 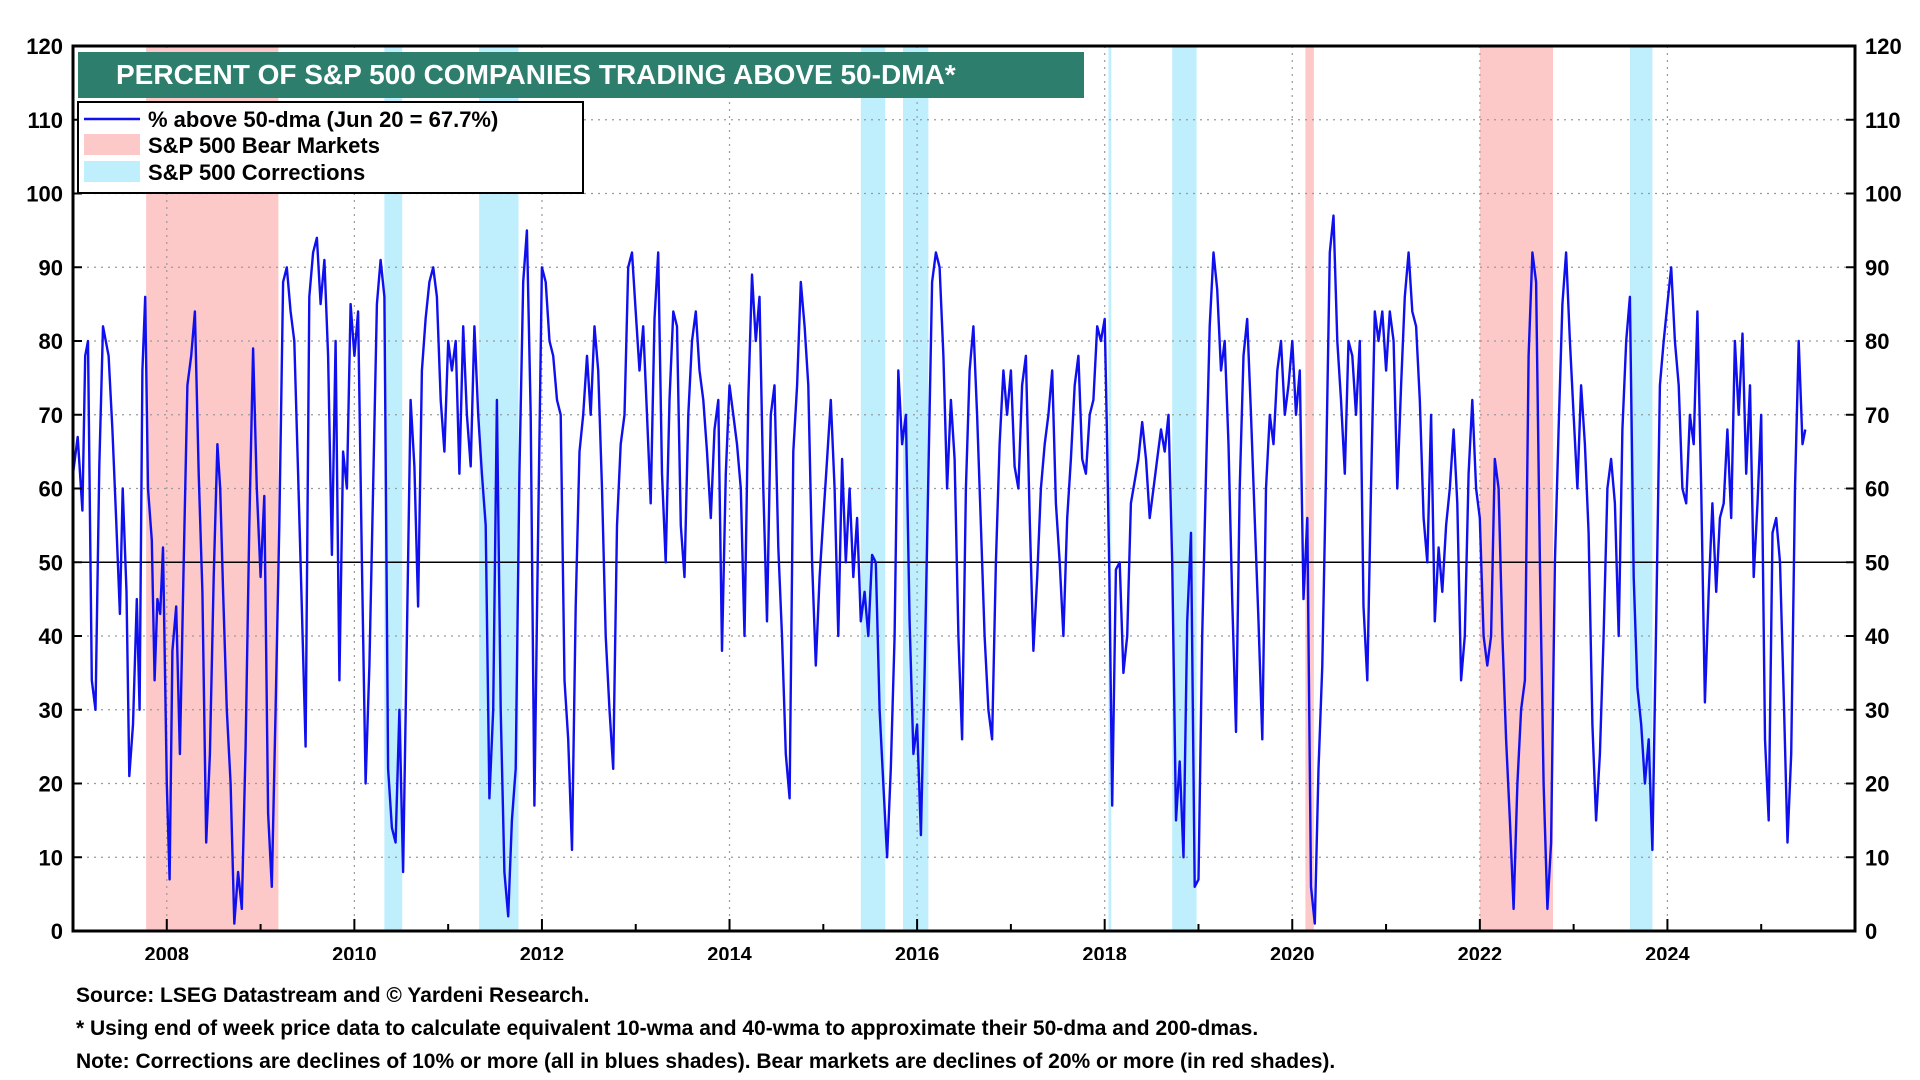 What do you see at coordinates (51, 857) in the screenshot?
I see `y-left-tick-label: 10` at bounding box center [51, 857].